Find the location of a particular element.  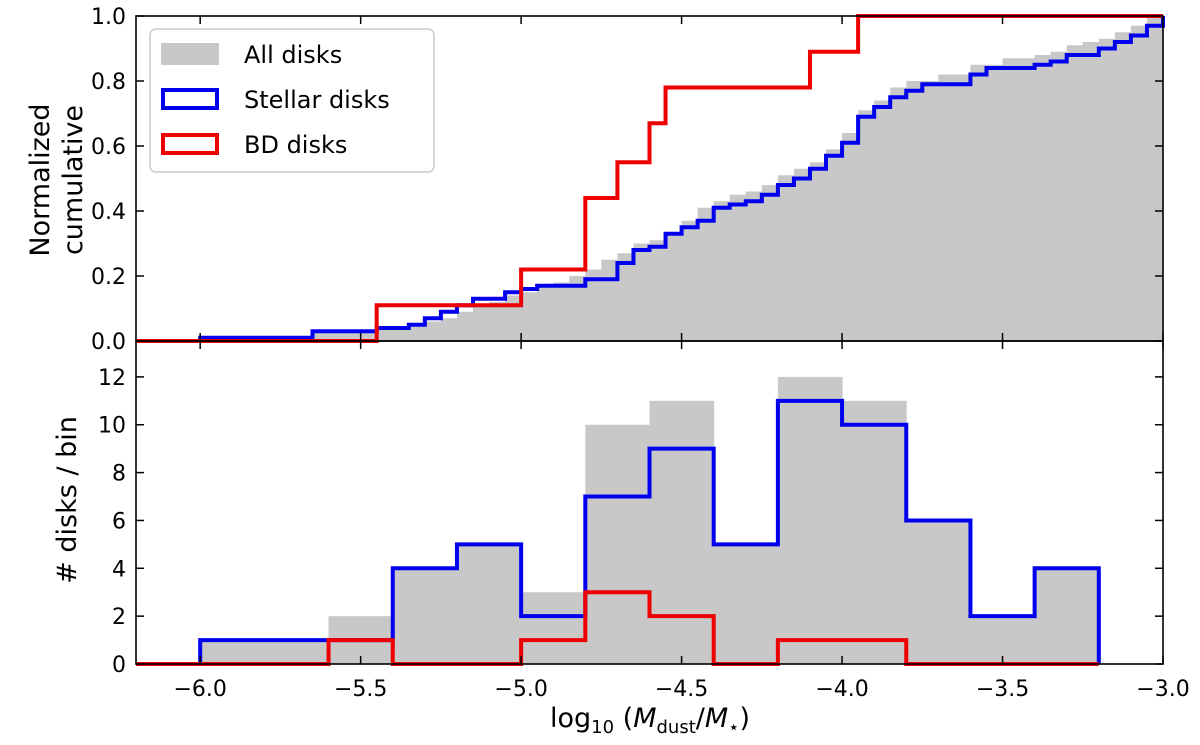

top-ytick-label-3: 0.6 is located at coordinates (108, 147).